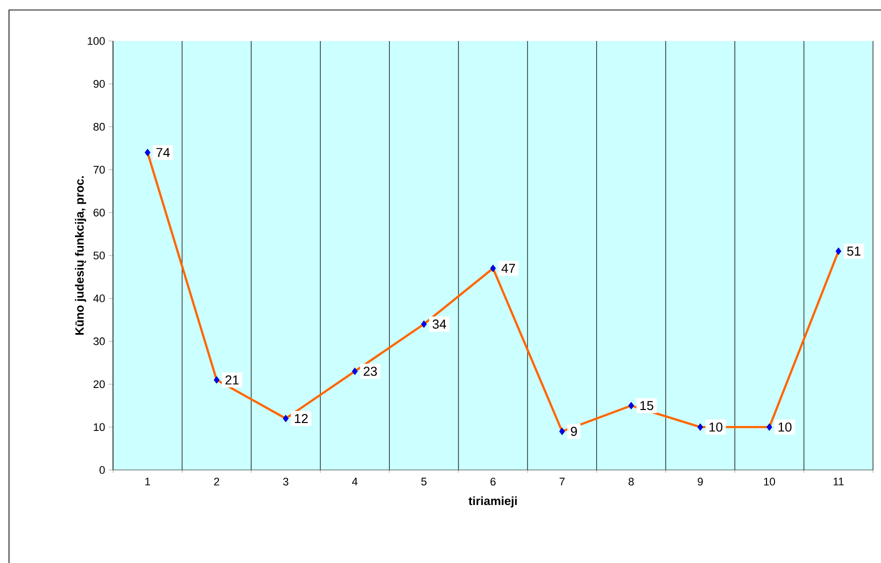 This screenshot has height=563, width=881. What do you see at coordinates (631, 482) in the screenshot?
I see `x-tick-label: 8` at bounding box center [631, 482].